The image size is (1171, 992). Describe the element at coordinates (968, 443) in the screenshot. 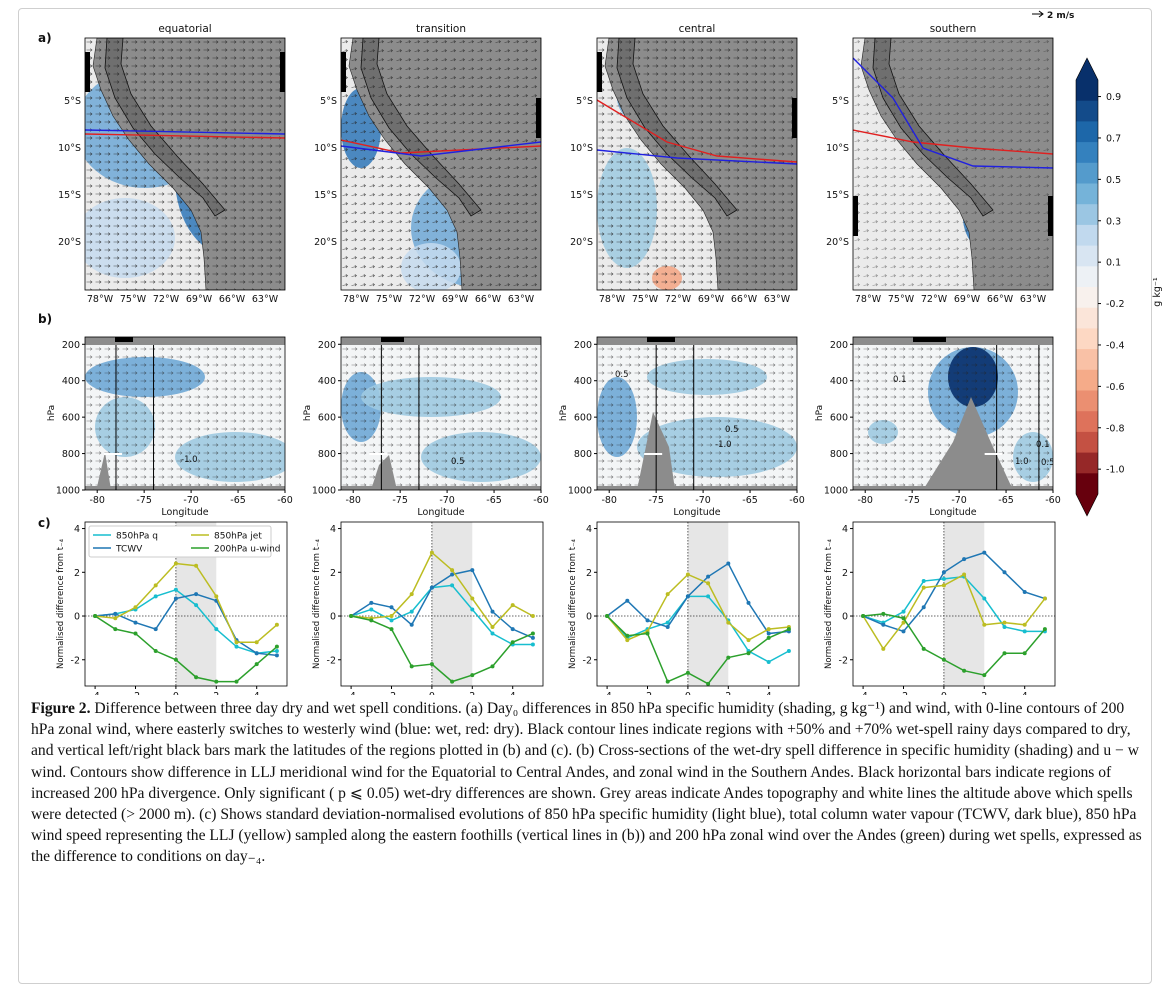

I see `topography` at that location.